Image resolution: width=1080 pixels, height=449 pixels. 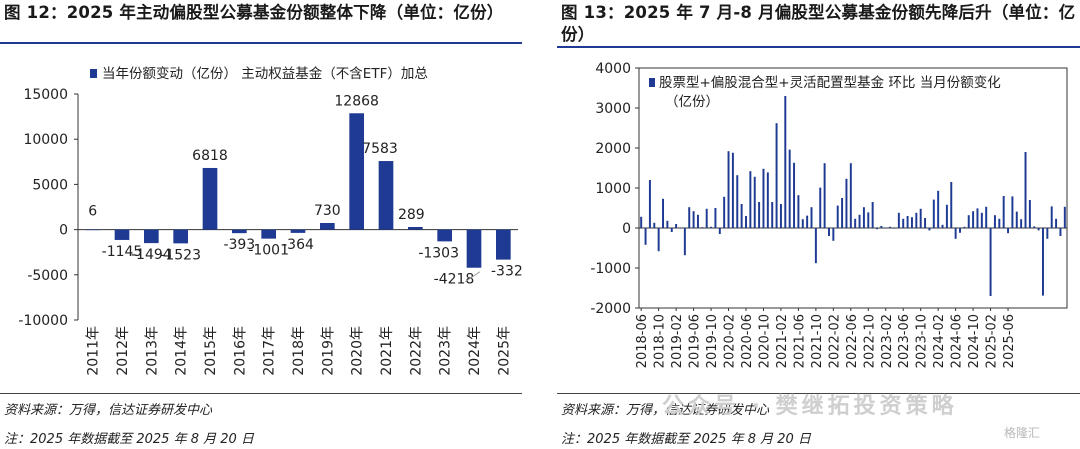 I want to click on data-label: 6, so click(x=92, y=212).